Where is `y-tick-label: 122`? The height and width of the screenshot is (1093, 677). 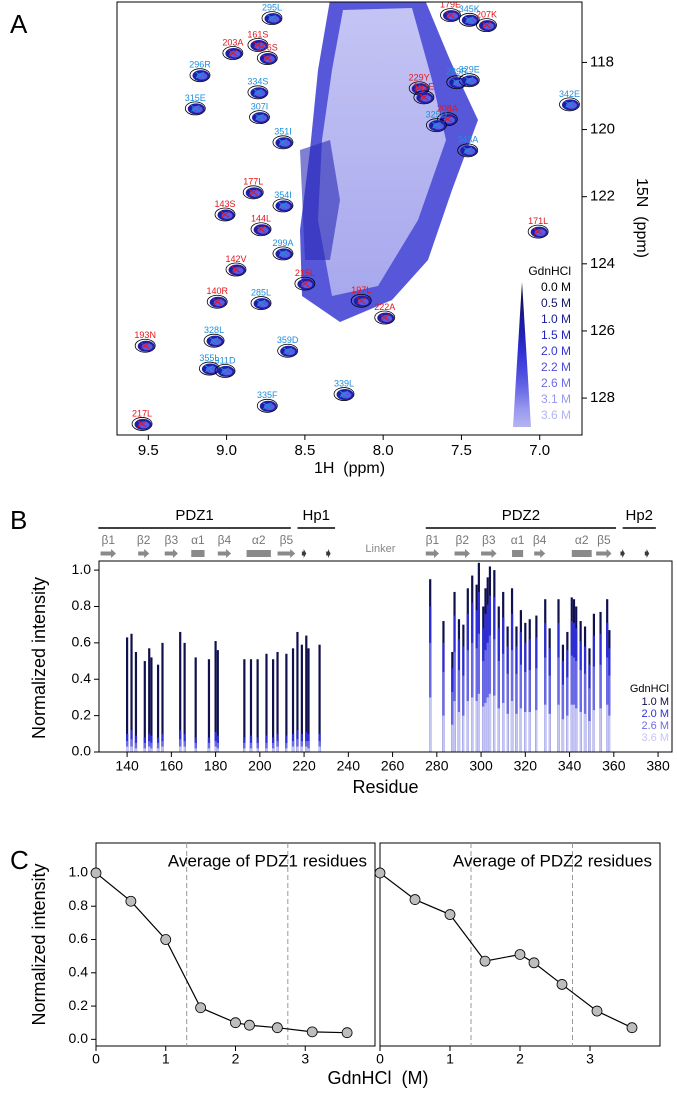 y-tick-label: 122 is located at coordinates (602, 196).